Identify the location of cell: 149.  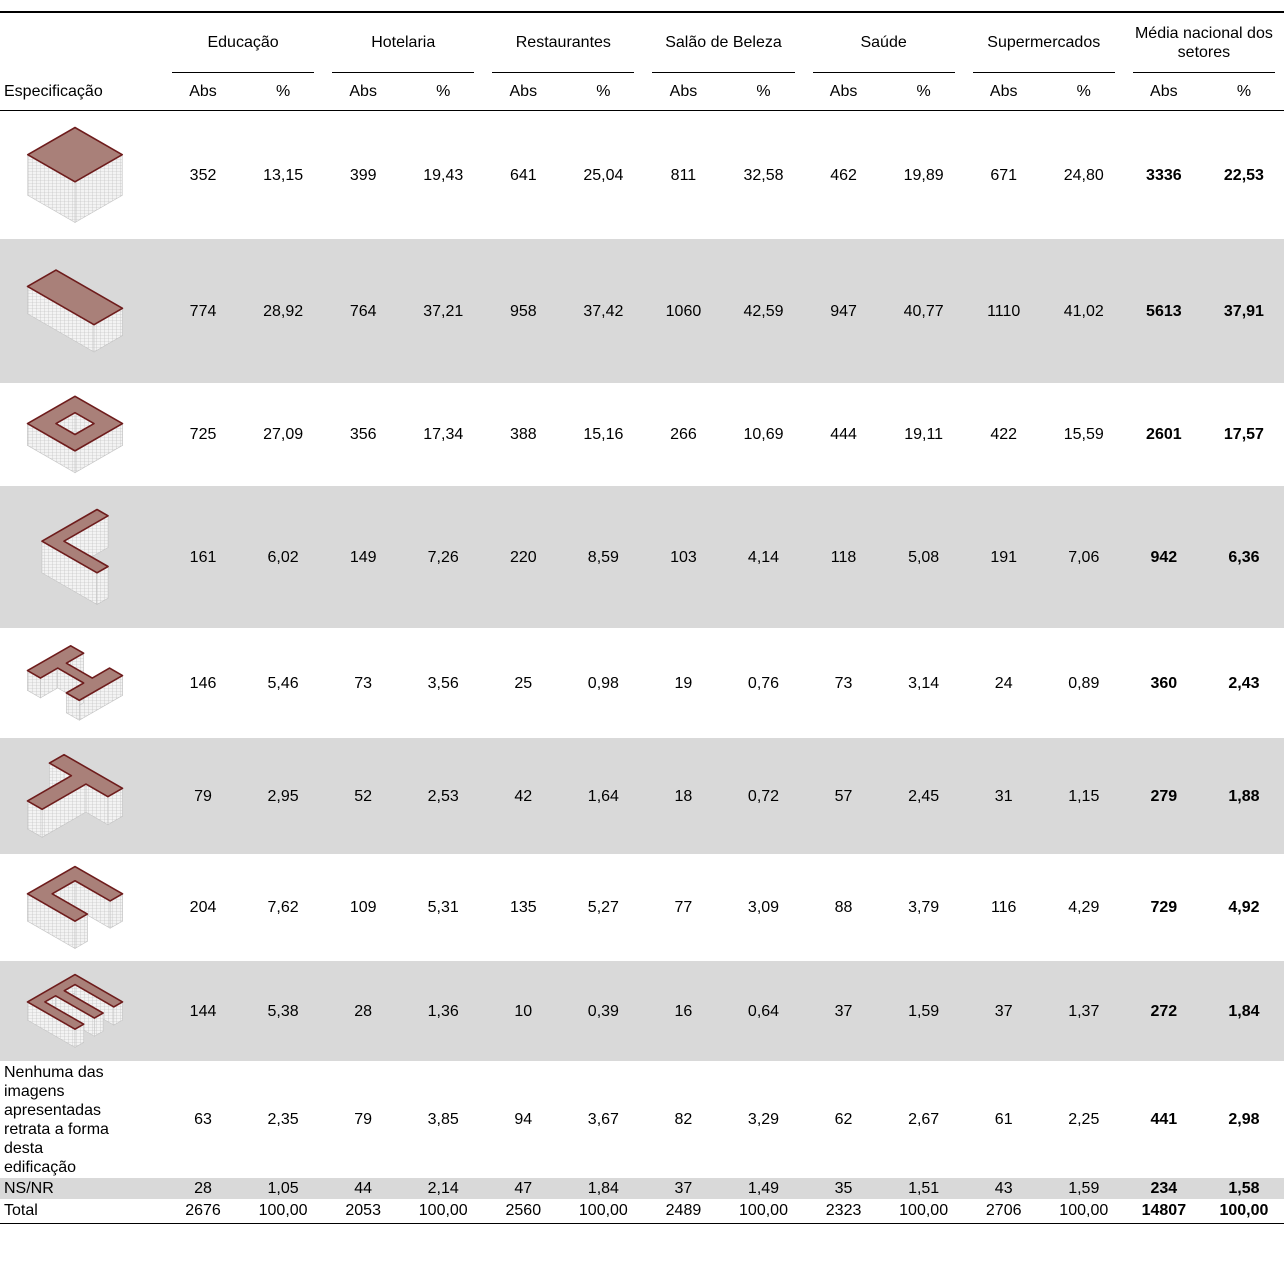
(363, 557).